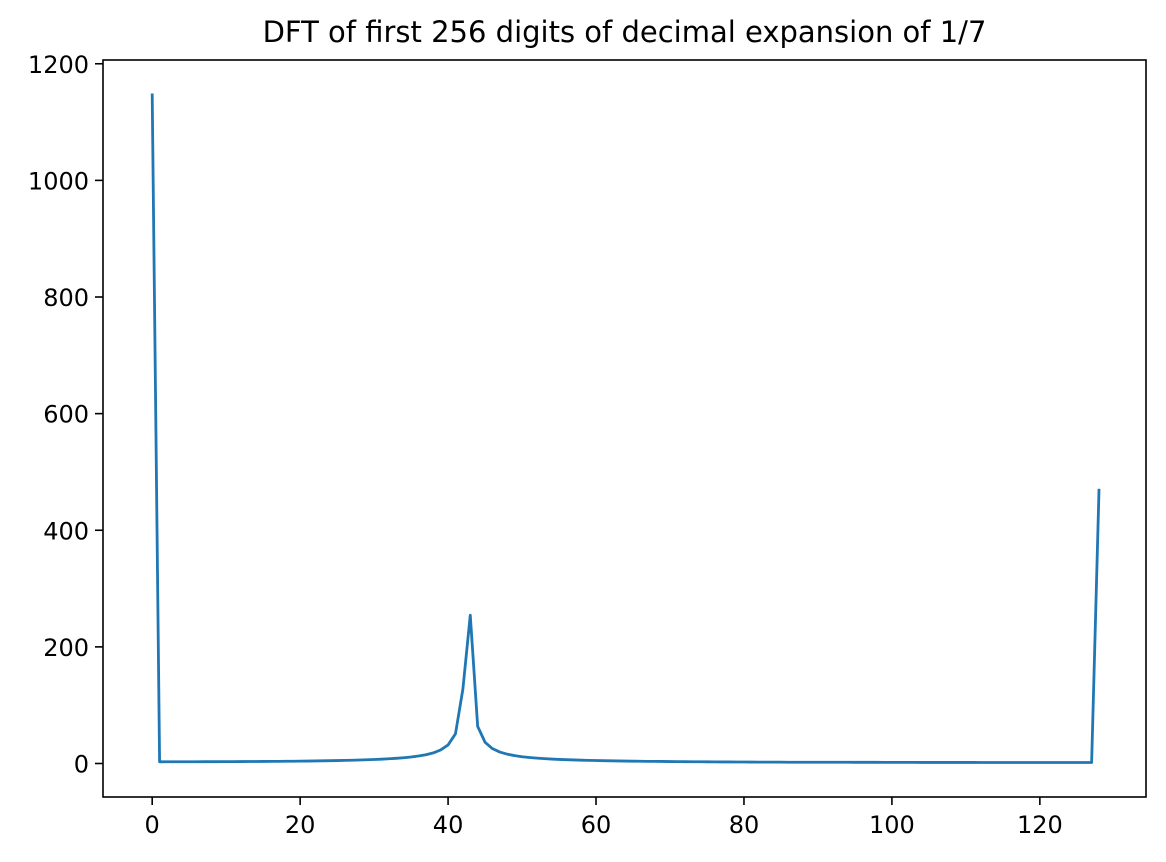 The width and height of the screenshot is (1166, 862). What do you see at coordinates (66, 648) in the screenshot?
I see `y-tick-label: 200` at bounding box center [66, 648].